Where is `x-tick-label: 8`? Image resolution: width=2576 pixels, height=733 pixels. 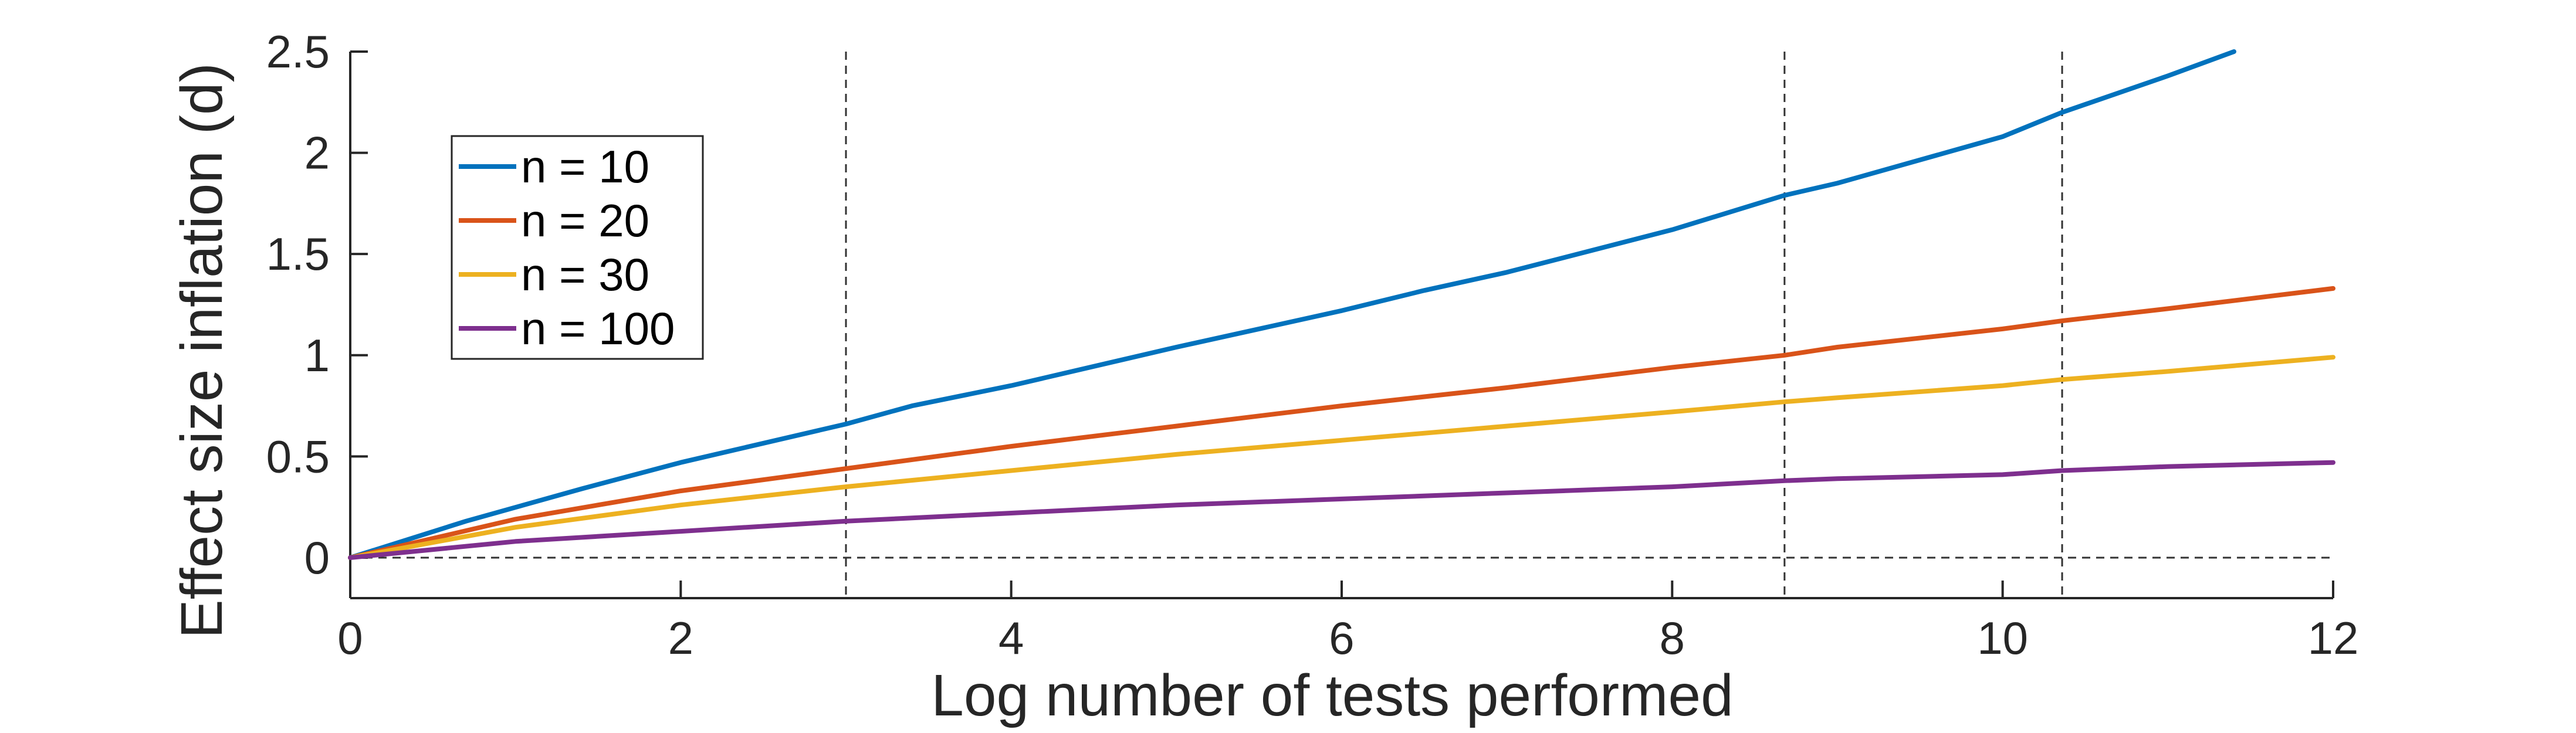
x-tick-label: 8 is located at coordinates (1672, 638).